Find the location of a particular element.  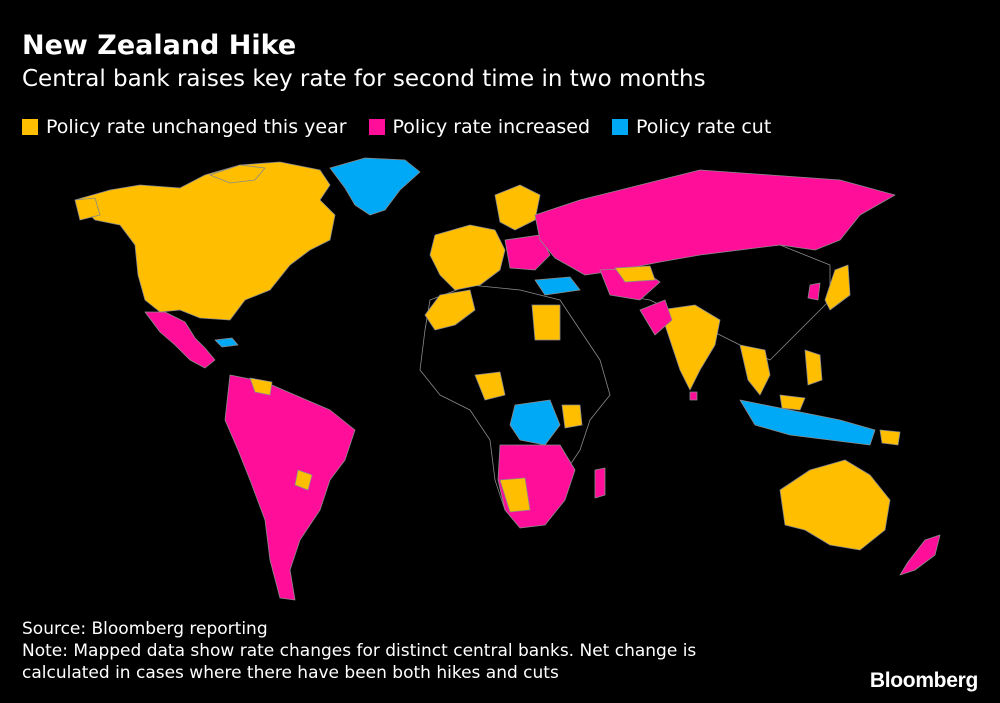

region-mexico is located at coordinates (180, 340).